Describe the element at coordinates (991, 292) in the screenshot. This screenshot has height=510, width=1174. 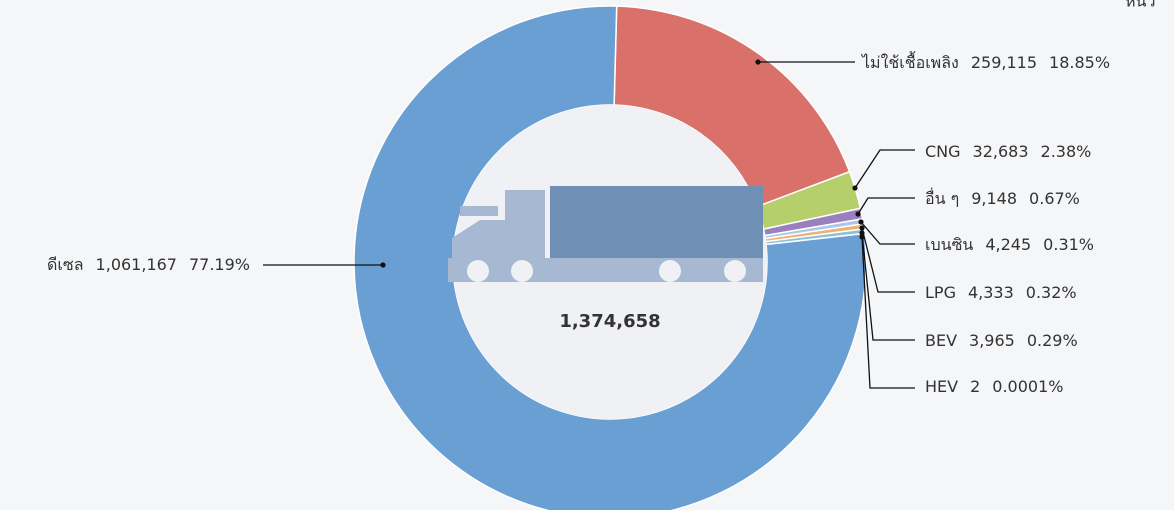
I see `label-value: 4,333` at that location.